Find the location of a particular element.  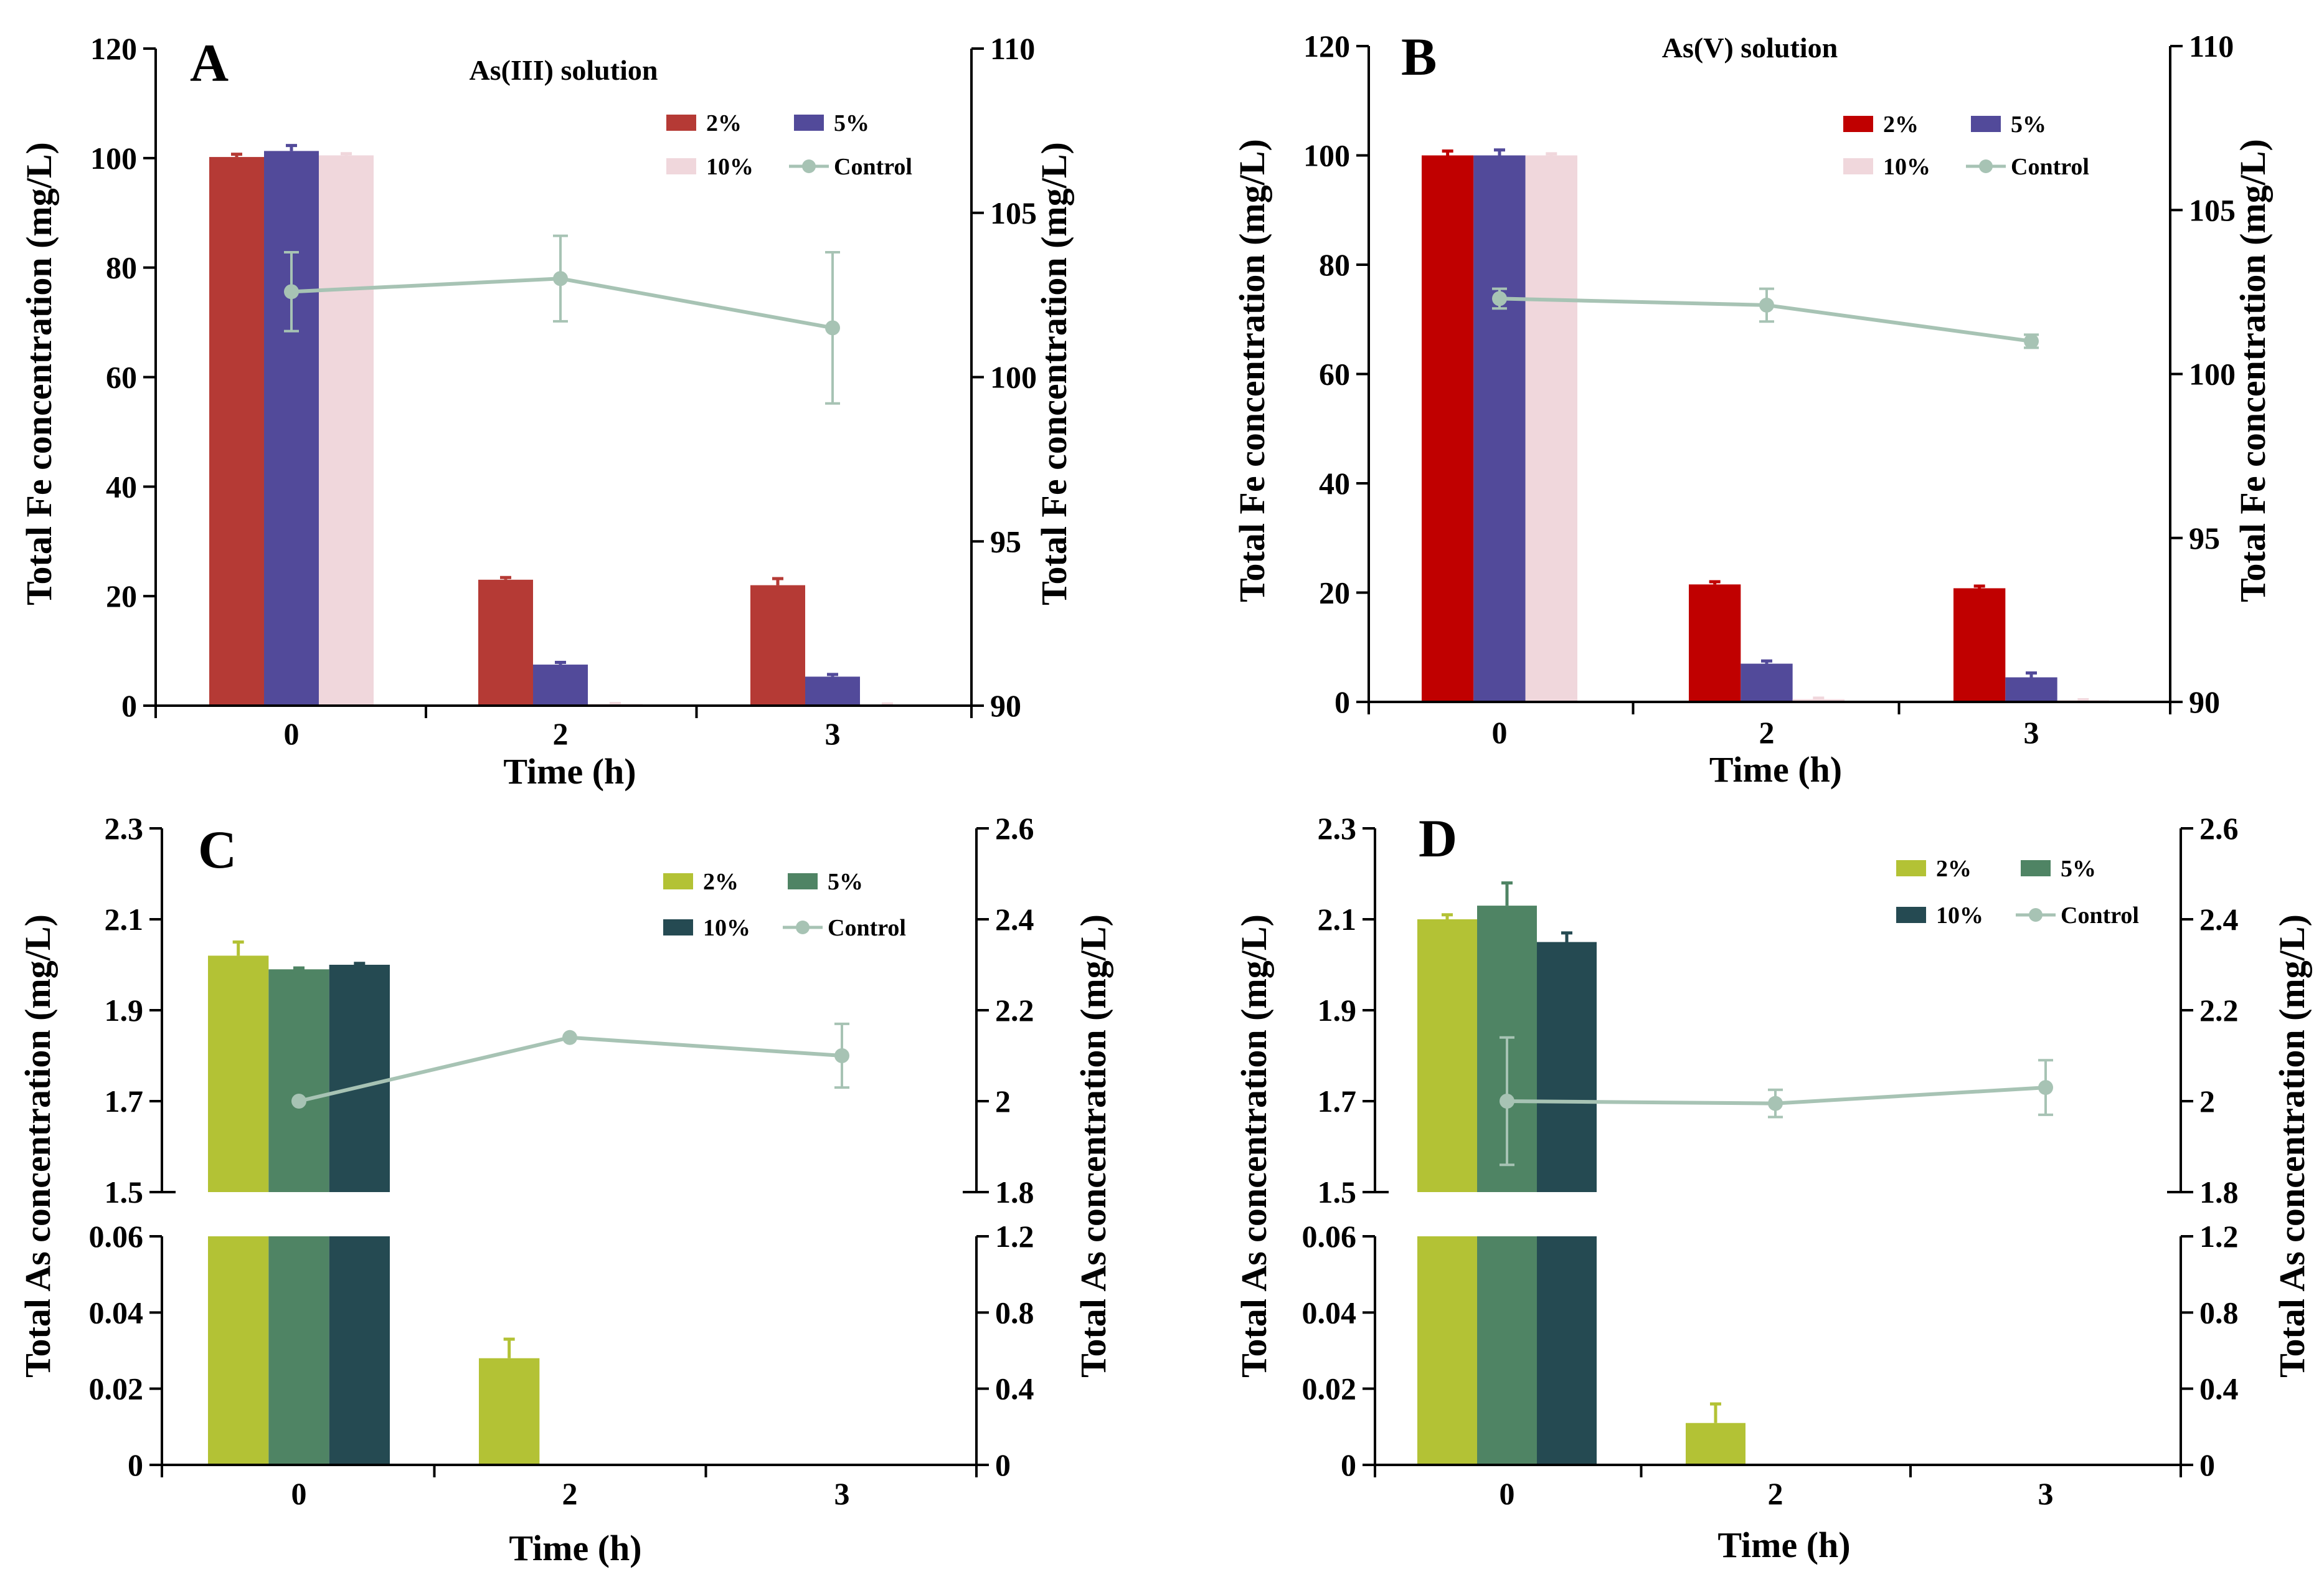

y-tick-label: 40 is located at coordinates (1334, 484).